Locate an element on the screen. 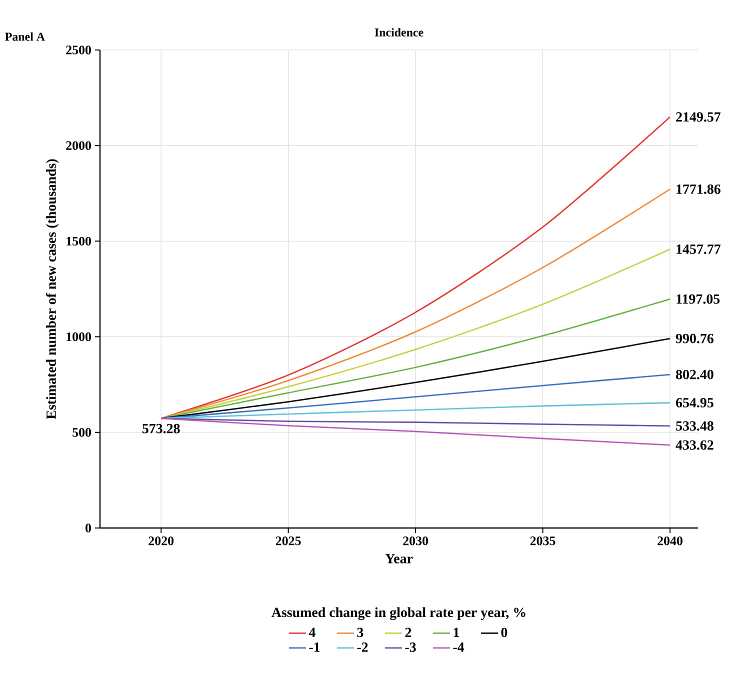 The width and height of the screenshot is (749, 695). x-tick-label: 2035 is located at coordinates (543, 541).